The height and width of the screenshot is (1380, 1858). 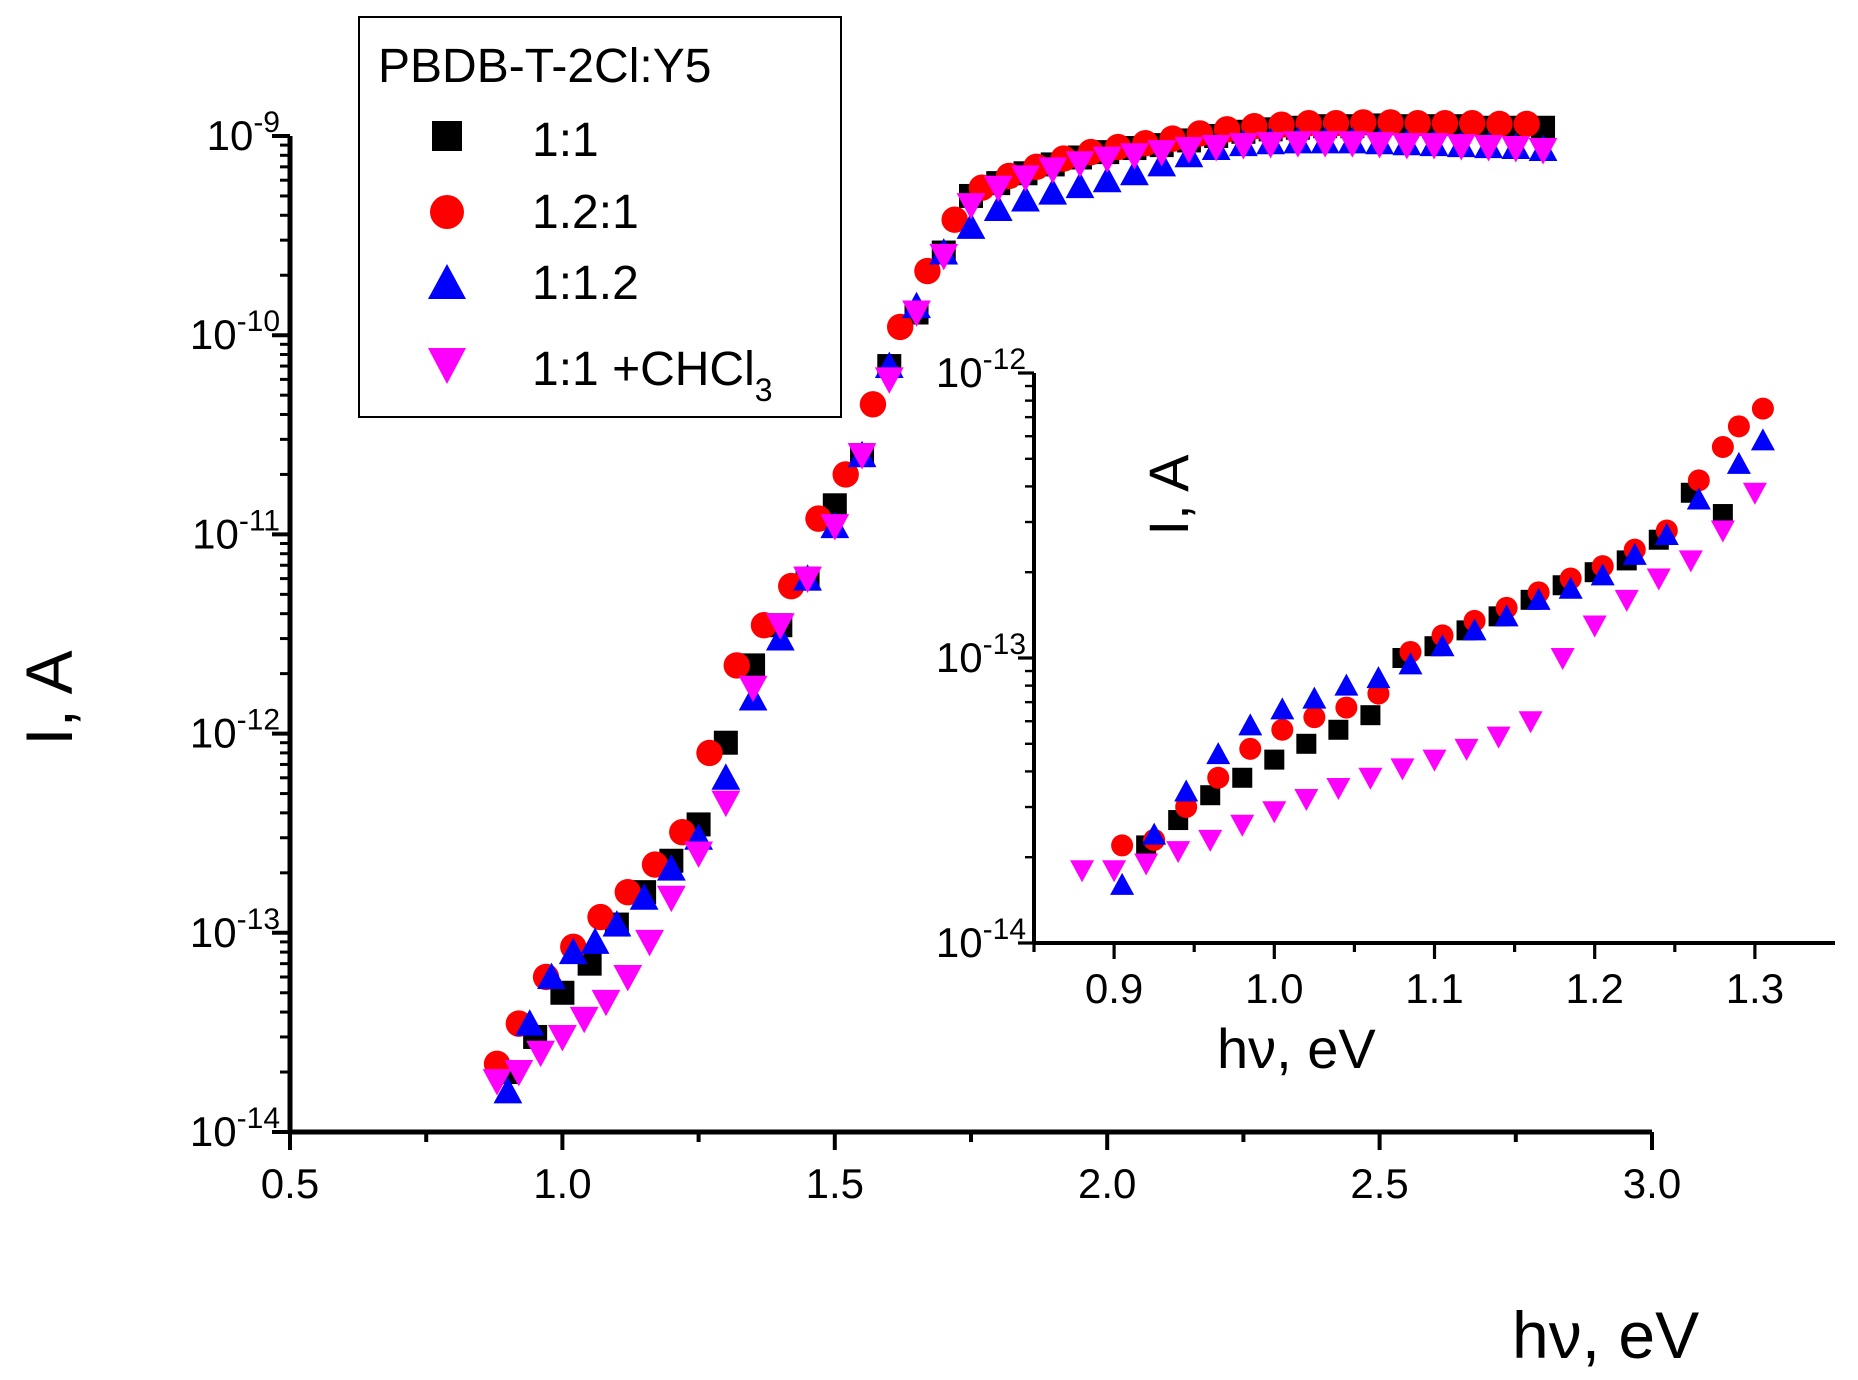 I want to click on legend-triangle-up-marker, so click(x=447, y=281).